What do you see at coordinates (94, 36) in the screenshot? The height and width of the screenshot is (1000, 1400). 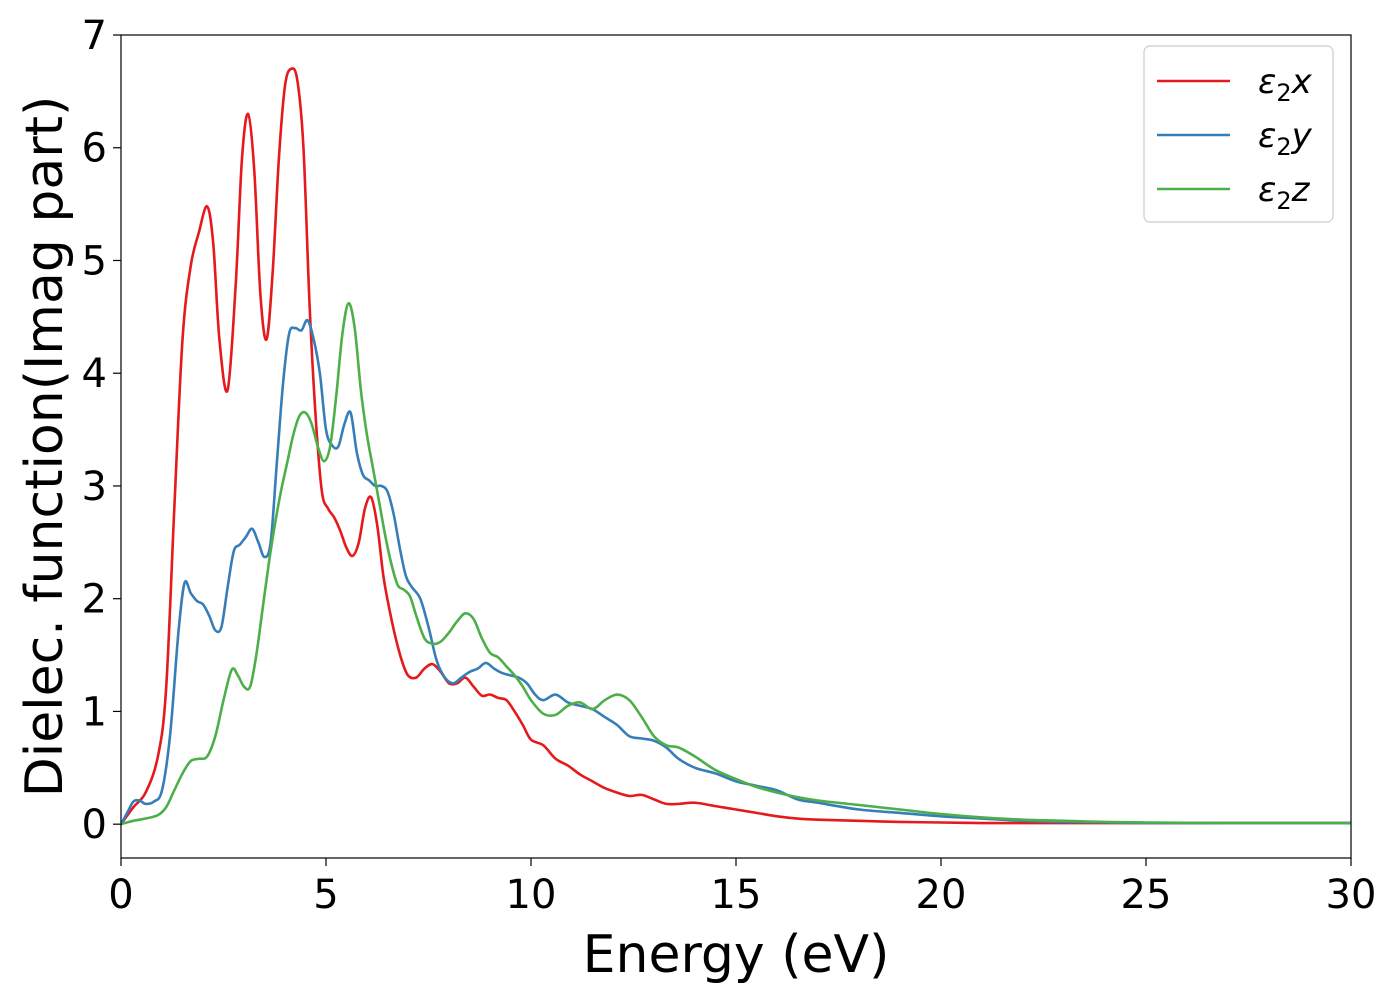 I see `y-tick-label: 7` at bounding box center [94, 36].